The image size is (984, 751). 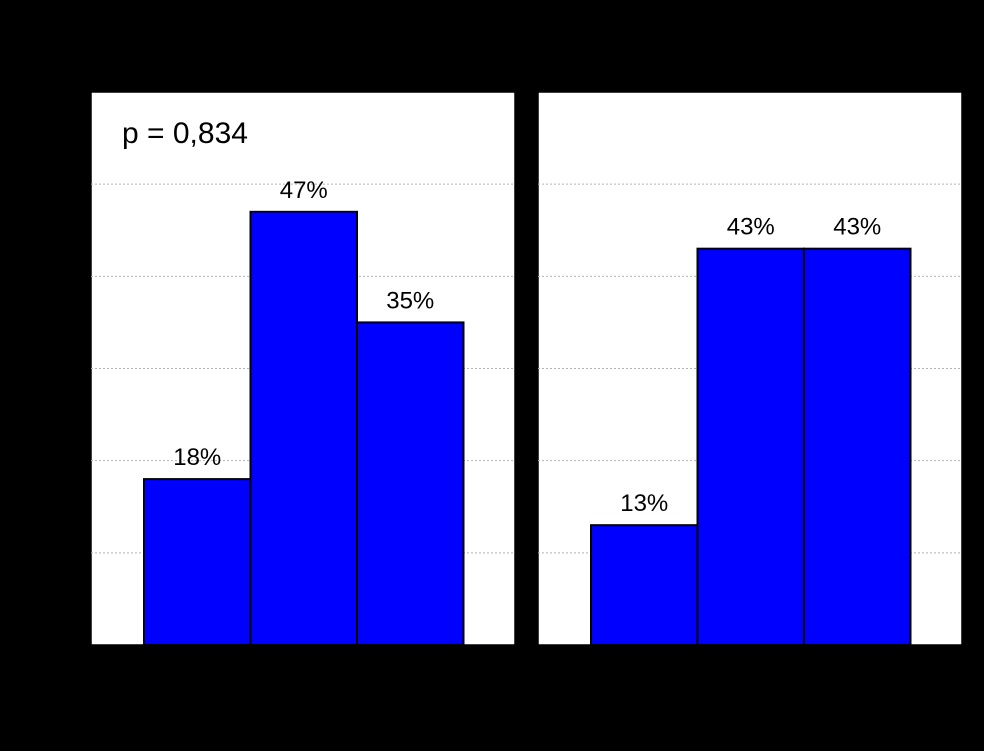 What do you see at coordinates (197, 457) in the screenshot?
I see `data-label: 18%` at bounding box center [197, 457].